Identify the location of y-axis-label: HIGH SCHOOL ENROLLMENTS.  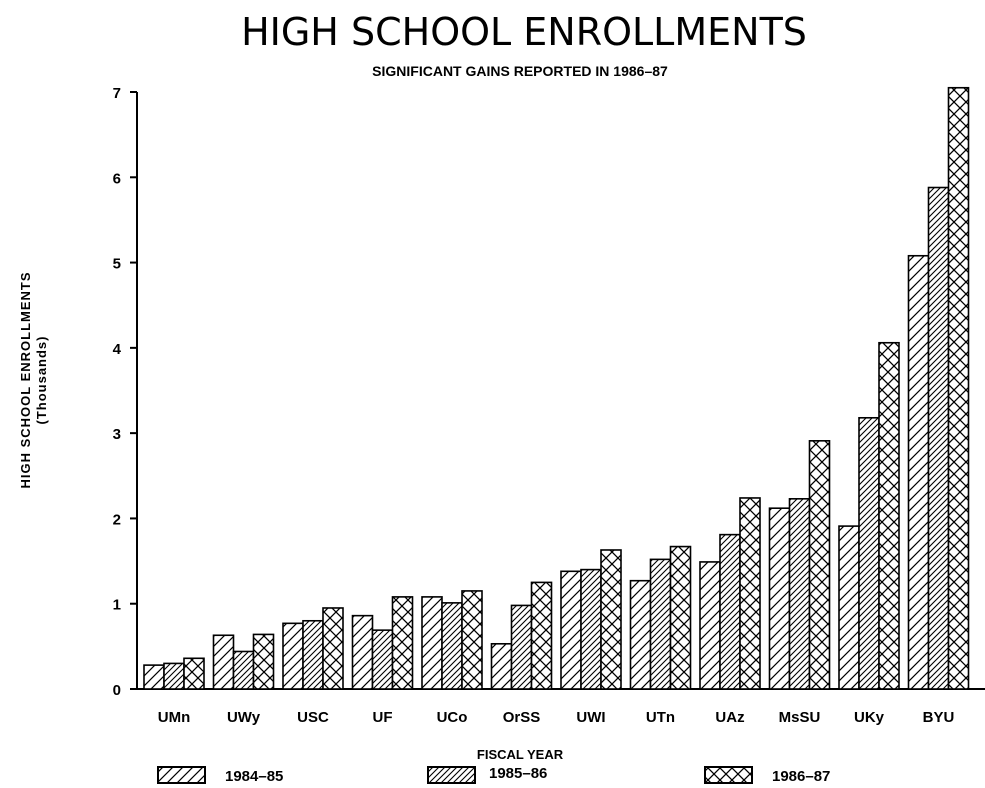
(25, 379).